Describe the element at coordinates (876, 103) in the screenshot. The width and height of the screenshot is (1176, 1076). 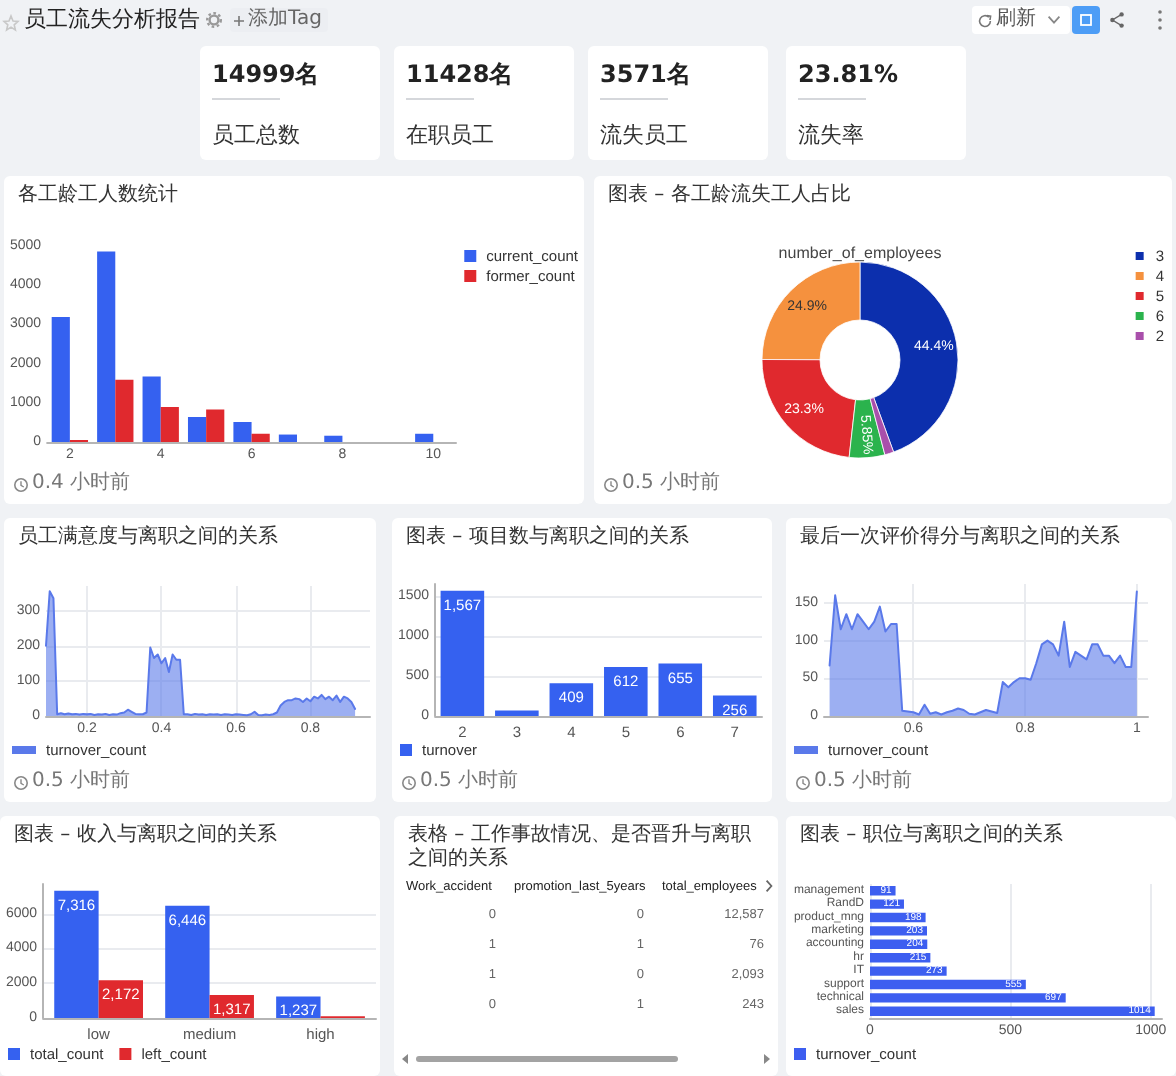
I see `kpi-card: 23.81% 流失率` at that location.